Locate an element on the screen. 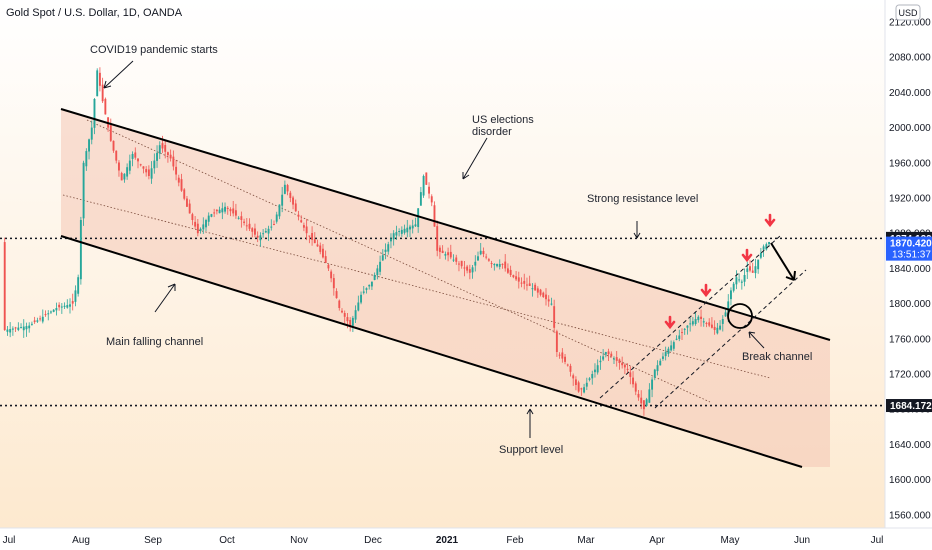  last-price-countdown: 13:51:37 is located at coordinates (911, 255).